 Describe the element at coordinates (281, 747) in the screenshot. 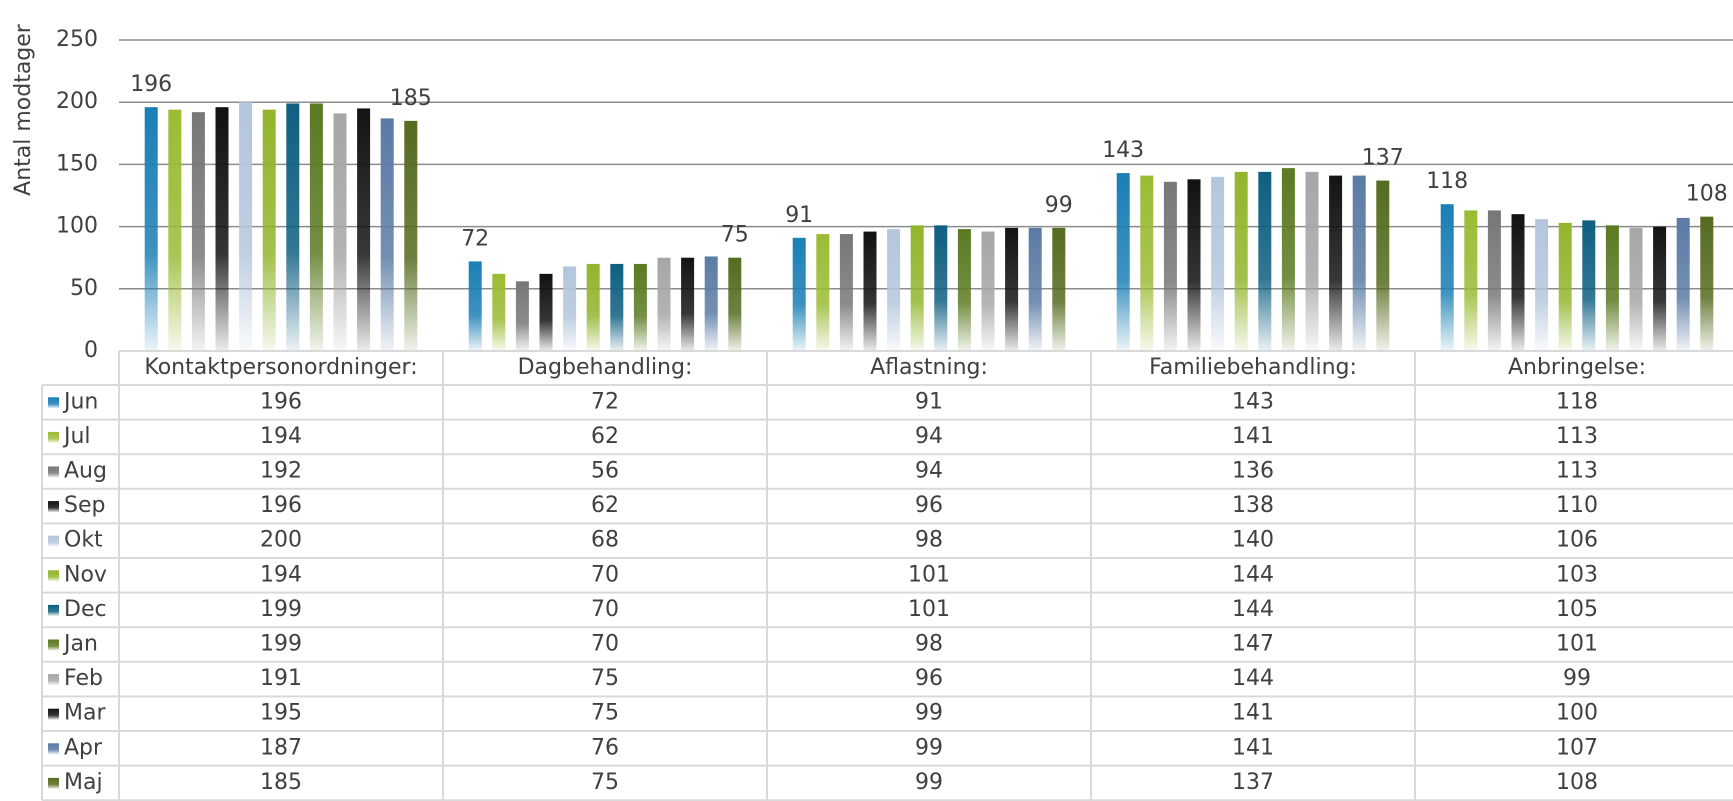

I see `table-cell: 187` at that location.